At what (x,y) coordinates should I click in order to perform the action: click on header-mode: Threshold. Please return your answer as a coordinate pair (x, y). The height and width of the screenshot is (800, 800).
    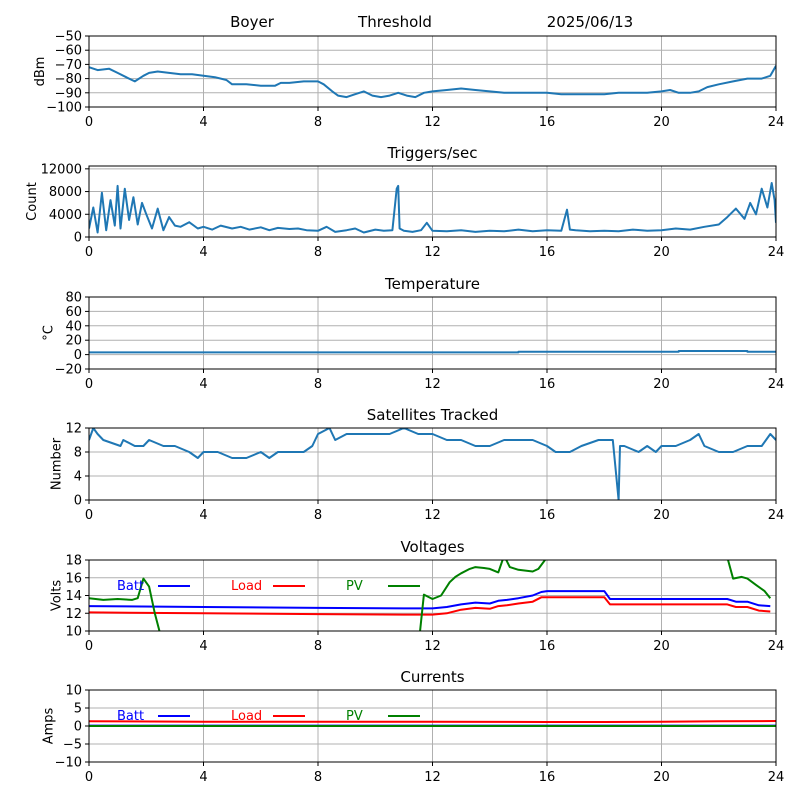
    Looking at the image, I should click on (394, 22).